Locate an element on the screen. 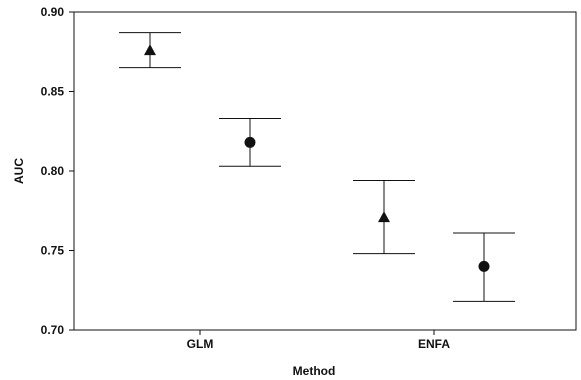 The width and height of the screenshot is (581, 380). y-axis-ticks: 0.70 0.75 0.80 0.85 0.90 is located at coordinates (57, 171).